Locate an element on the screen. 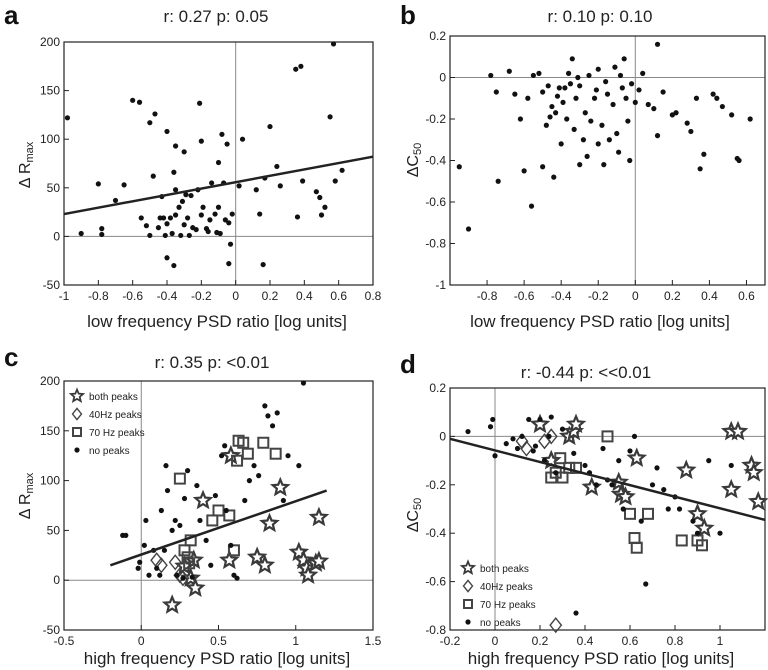 The height and width of the screenshot is (670, 768). y-axis-label-d: ΔC50 is located at coordinates (414, 515).